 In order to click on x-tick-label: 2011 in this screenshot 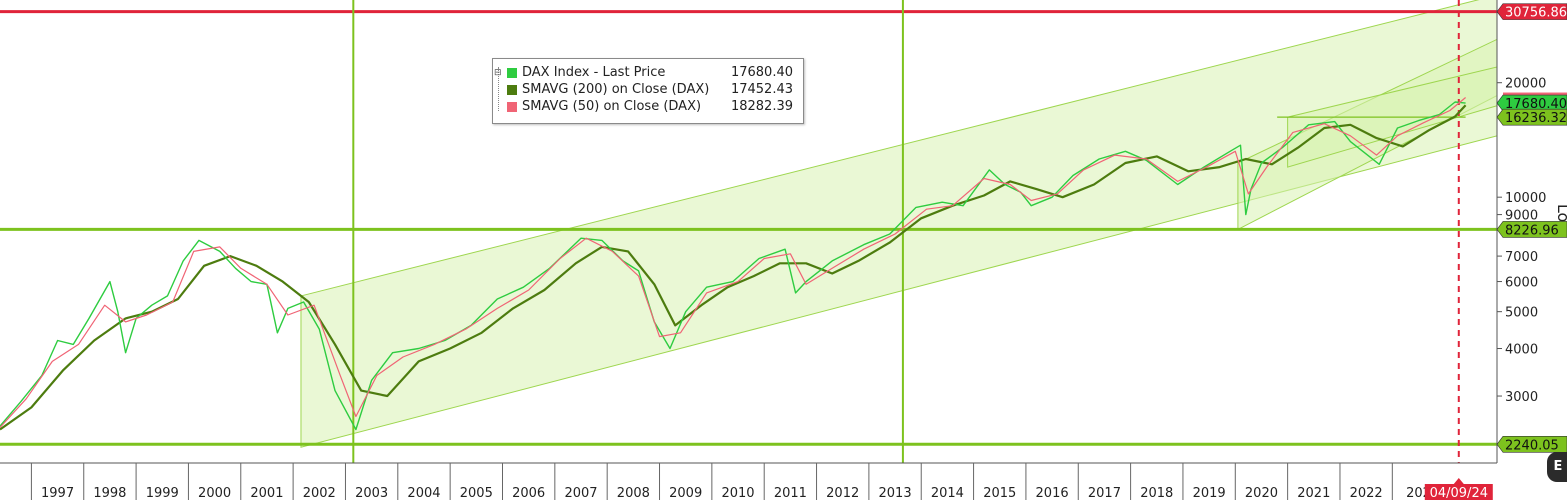, I will do `click(790, 493)`.